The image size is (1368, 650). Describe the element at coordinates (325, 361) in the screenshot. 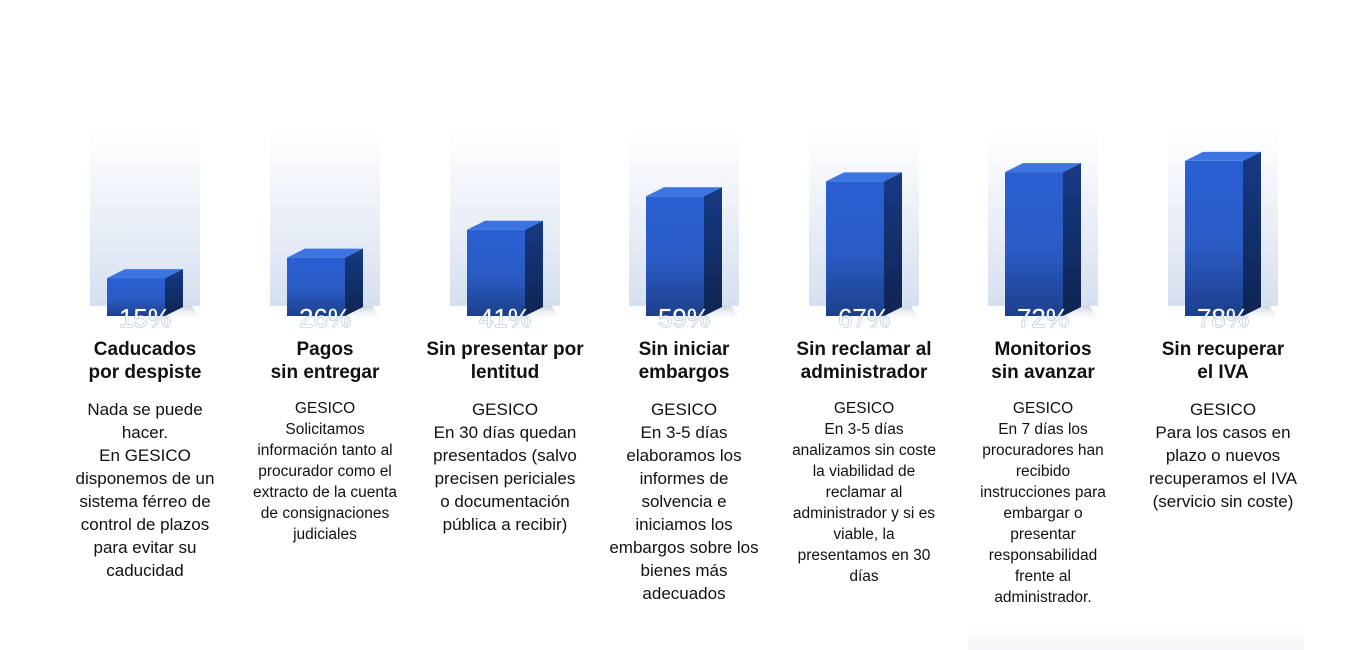

I see `category-title: Pagos sin entregar` at that location.